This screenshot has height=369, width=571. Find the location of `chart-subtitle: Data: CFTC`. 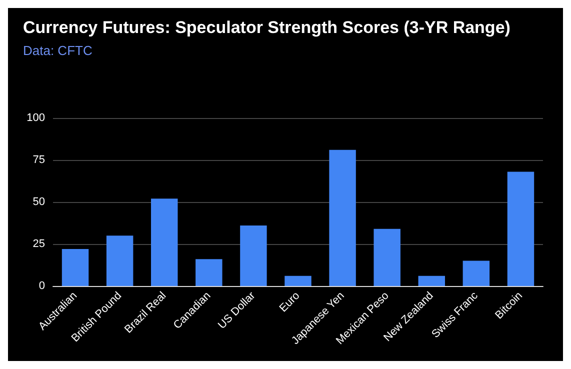

chart-subtitle: Data: CFTC is located at coordinates (57, 50).